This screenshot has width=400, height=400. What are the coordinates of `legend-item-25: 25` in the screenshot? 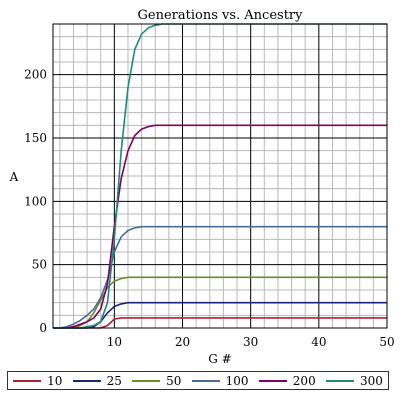 It's located at (97, 380).